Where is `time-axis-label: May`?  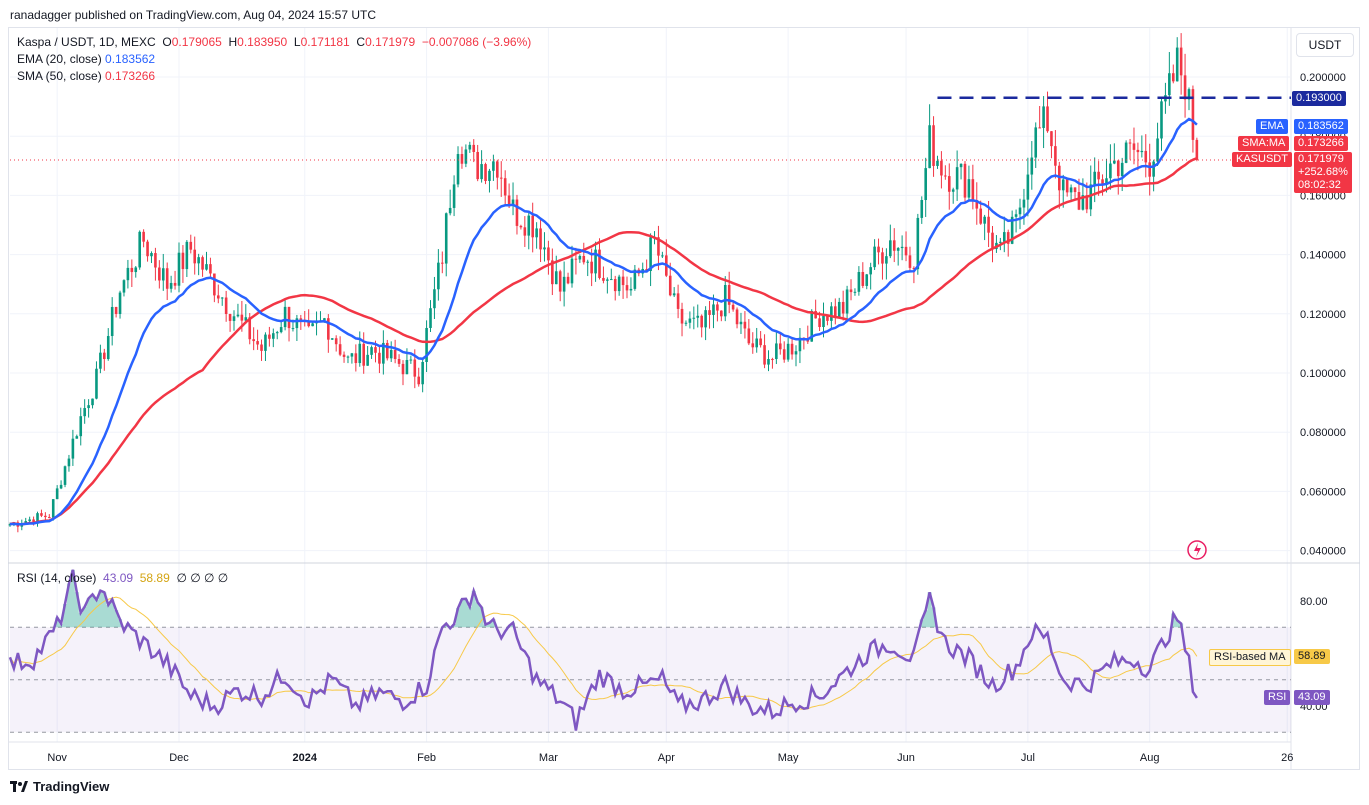
time-axis-label: May is located at coordinates (788, 758).